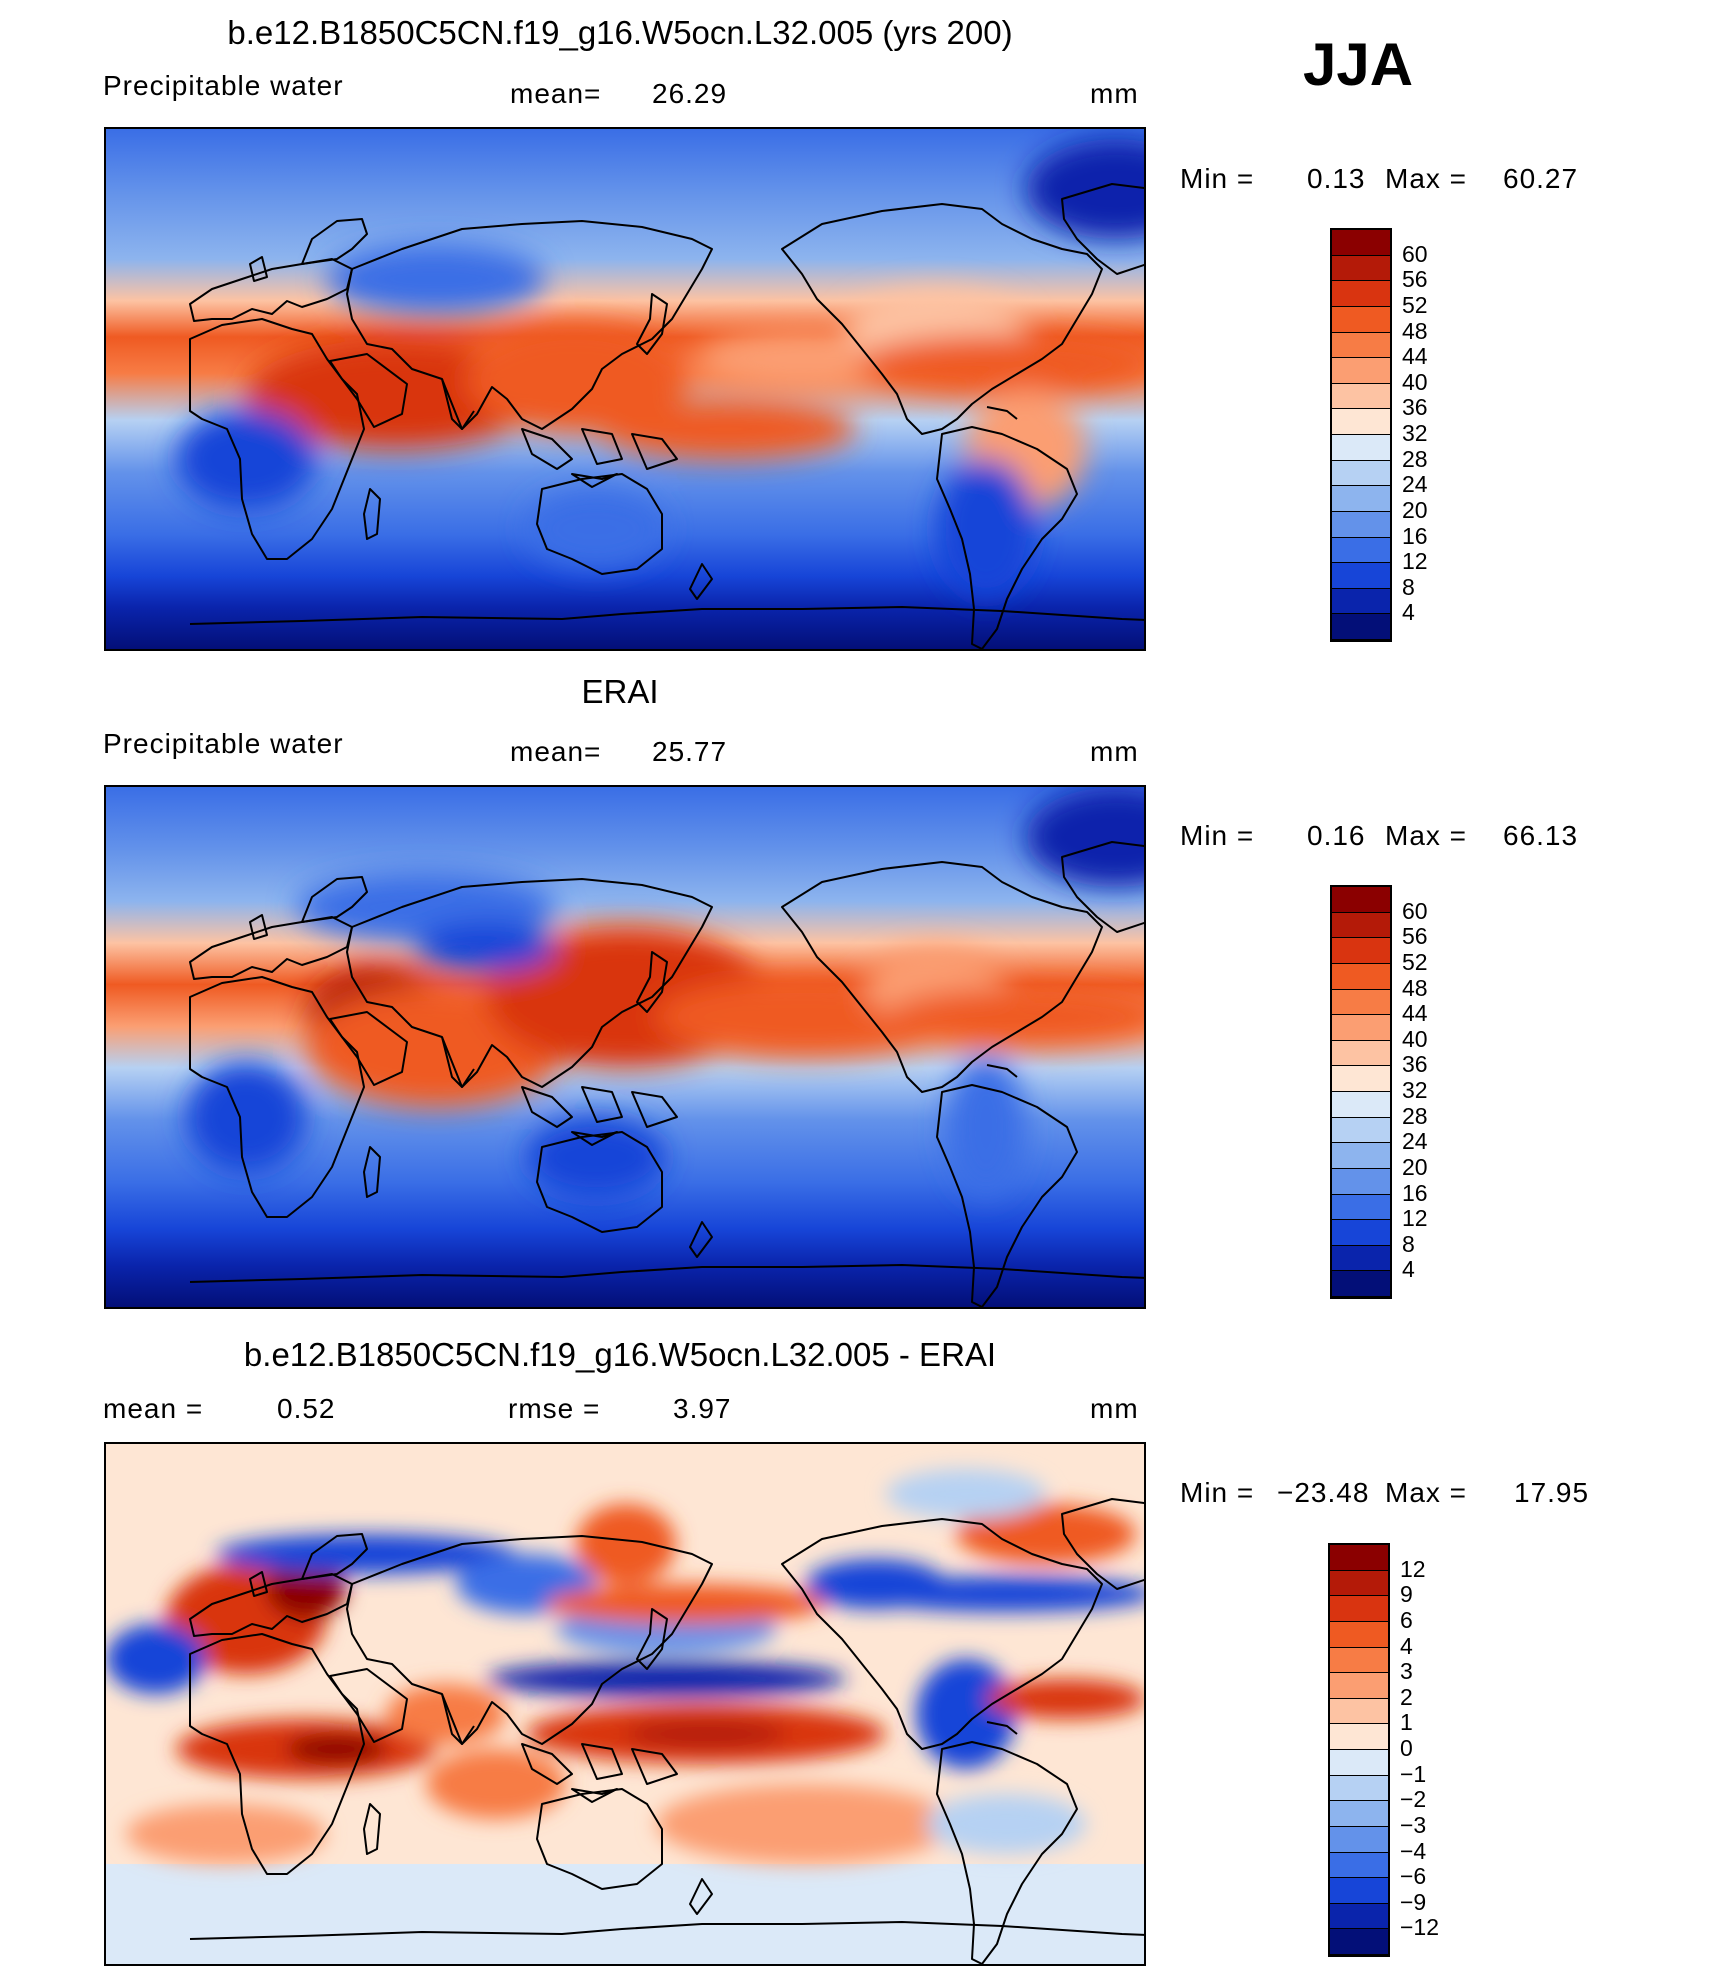 The width and height of the screenshot is (1710, 1969). What do you see at coordinates (1426, 835) in the screenshot?
I see `panel2-max-label: Max =` at bounding box center [1426, 835].